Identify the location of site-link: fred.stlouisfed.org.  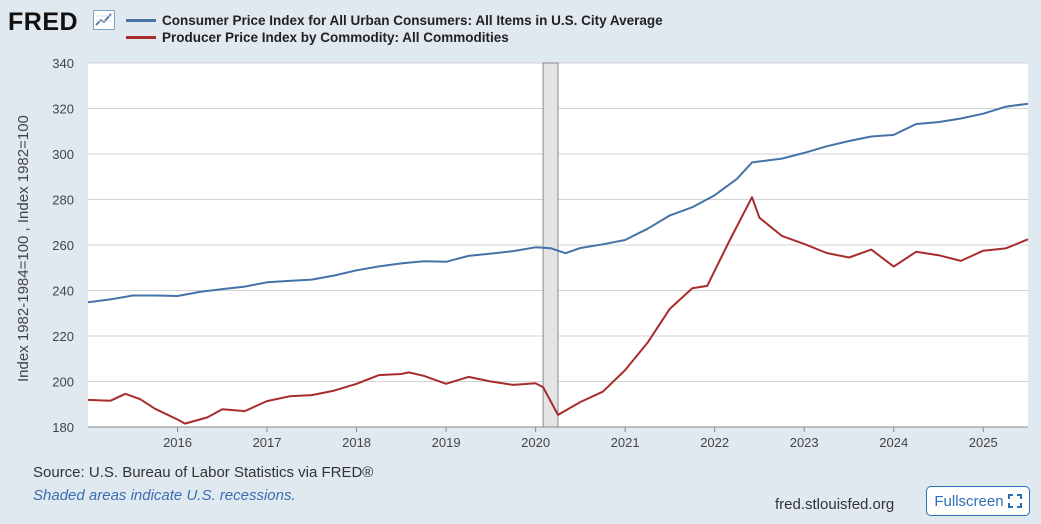
(835, 504).